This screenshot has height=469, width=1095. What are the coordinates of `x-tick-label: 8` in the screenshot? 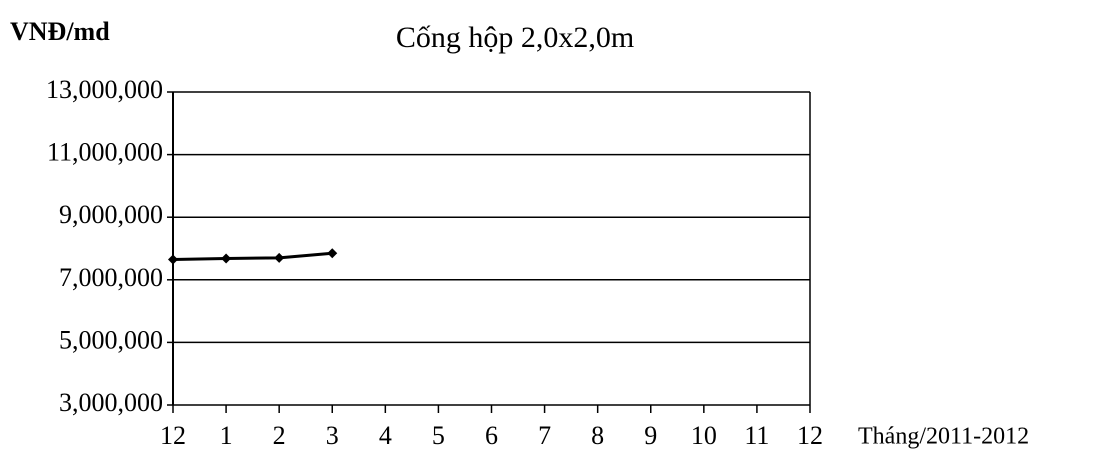 It's located at (597, 435).